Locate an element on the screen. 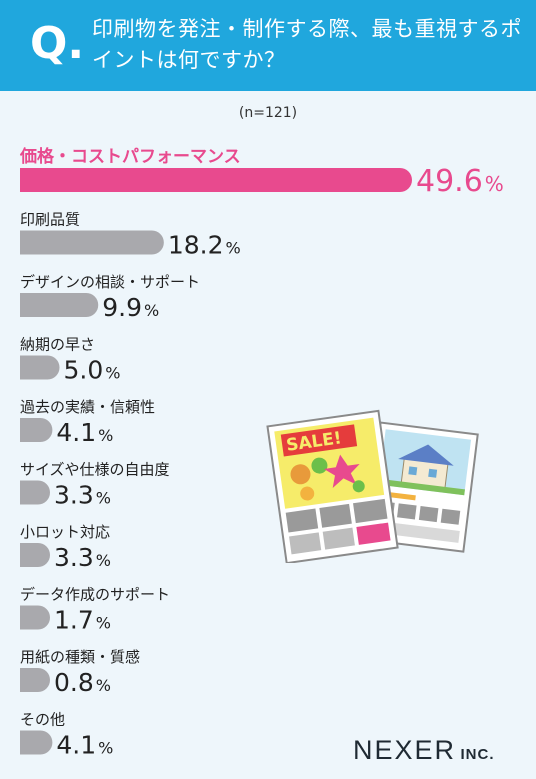 Image resolution: width=536 pixels, height=779 pixels. question-header: Q. 印刷物を発注・制作する際、最も重視するポイントは何ですか？ is located at coordinates (268, 45).